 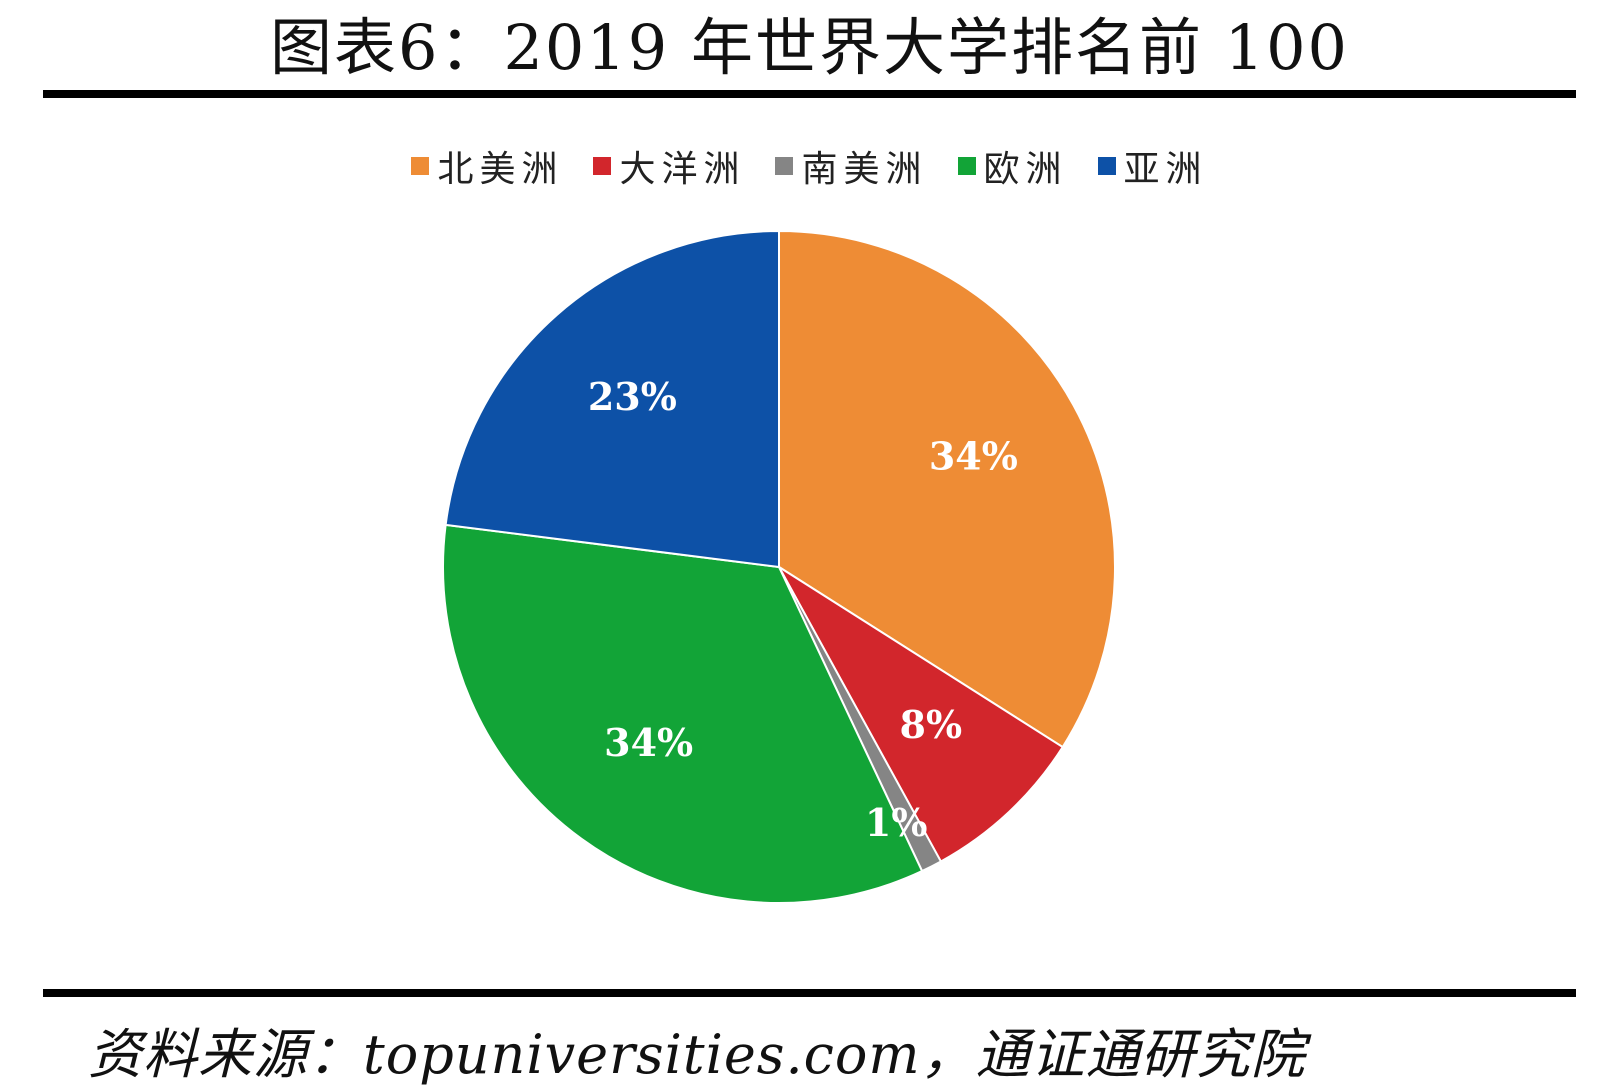 I want to click on legend-label: 欧洲, so click(x=1025, y=169).